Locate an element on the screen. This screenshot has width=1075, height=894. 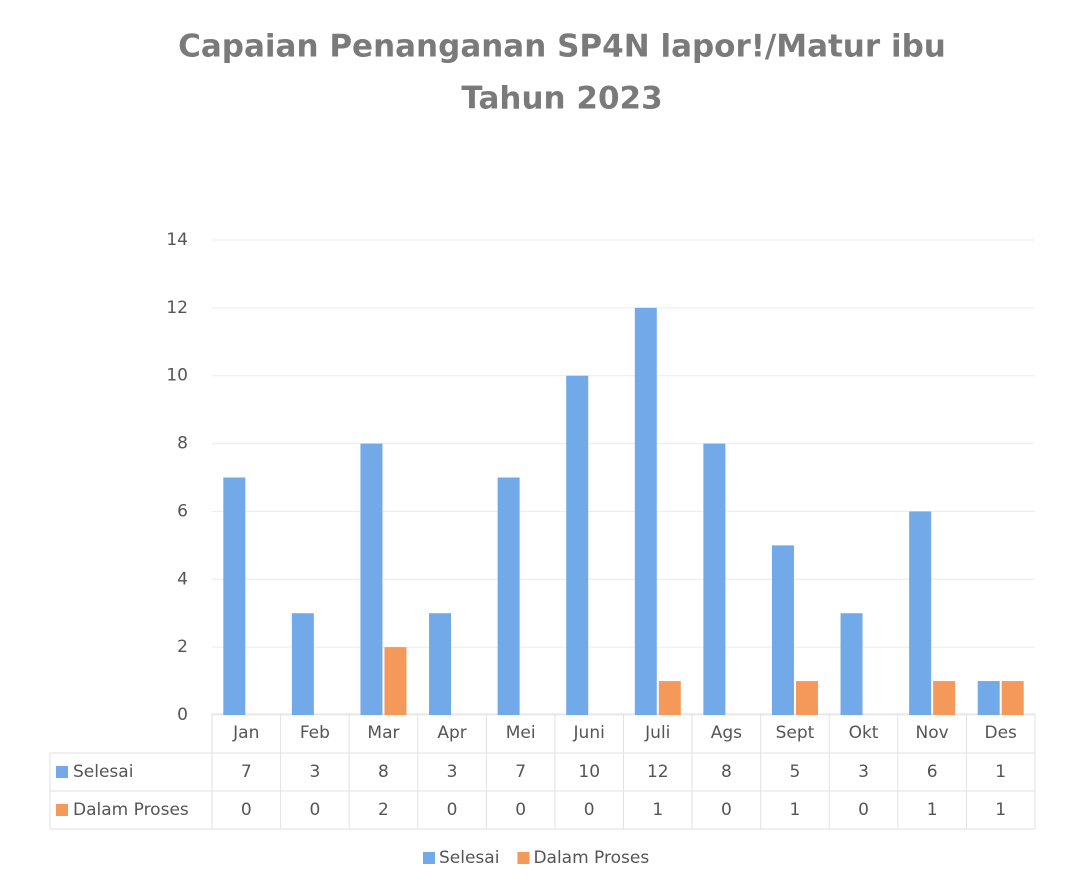
x-tick-label: Apr is located at coordinates (451, 733).